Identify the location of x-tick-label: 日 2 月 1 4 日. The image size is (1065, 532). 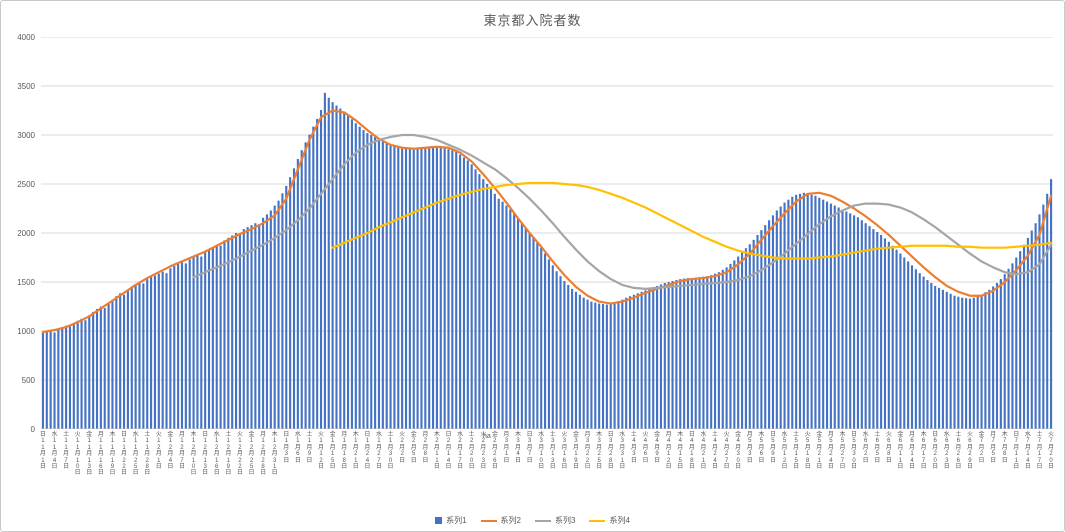
(448, 451).